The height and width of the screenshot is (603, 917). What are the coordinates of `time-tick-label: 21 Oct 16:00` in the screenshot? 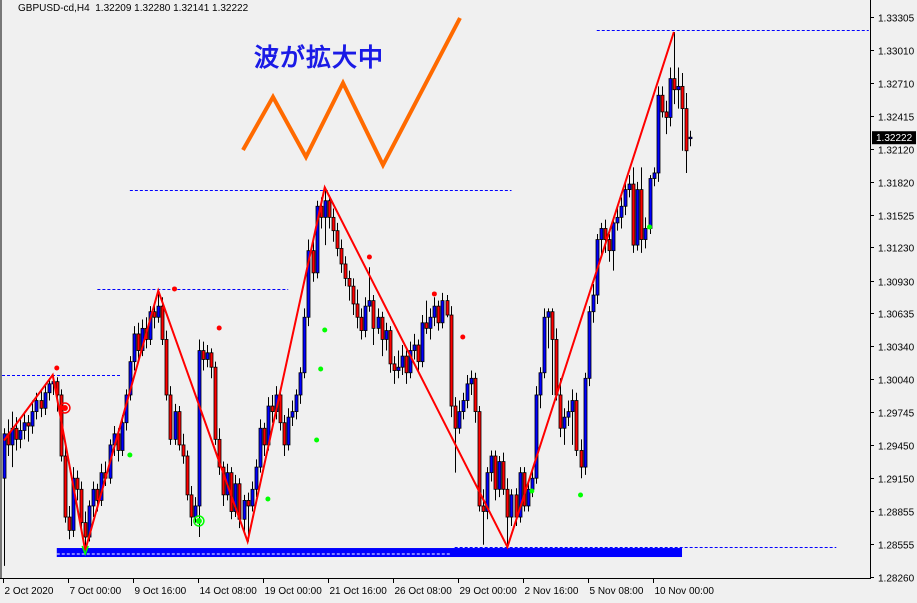 It's located at (359, 591).